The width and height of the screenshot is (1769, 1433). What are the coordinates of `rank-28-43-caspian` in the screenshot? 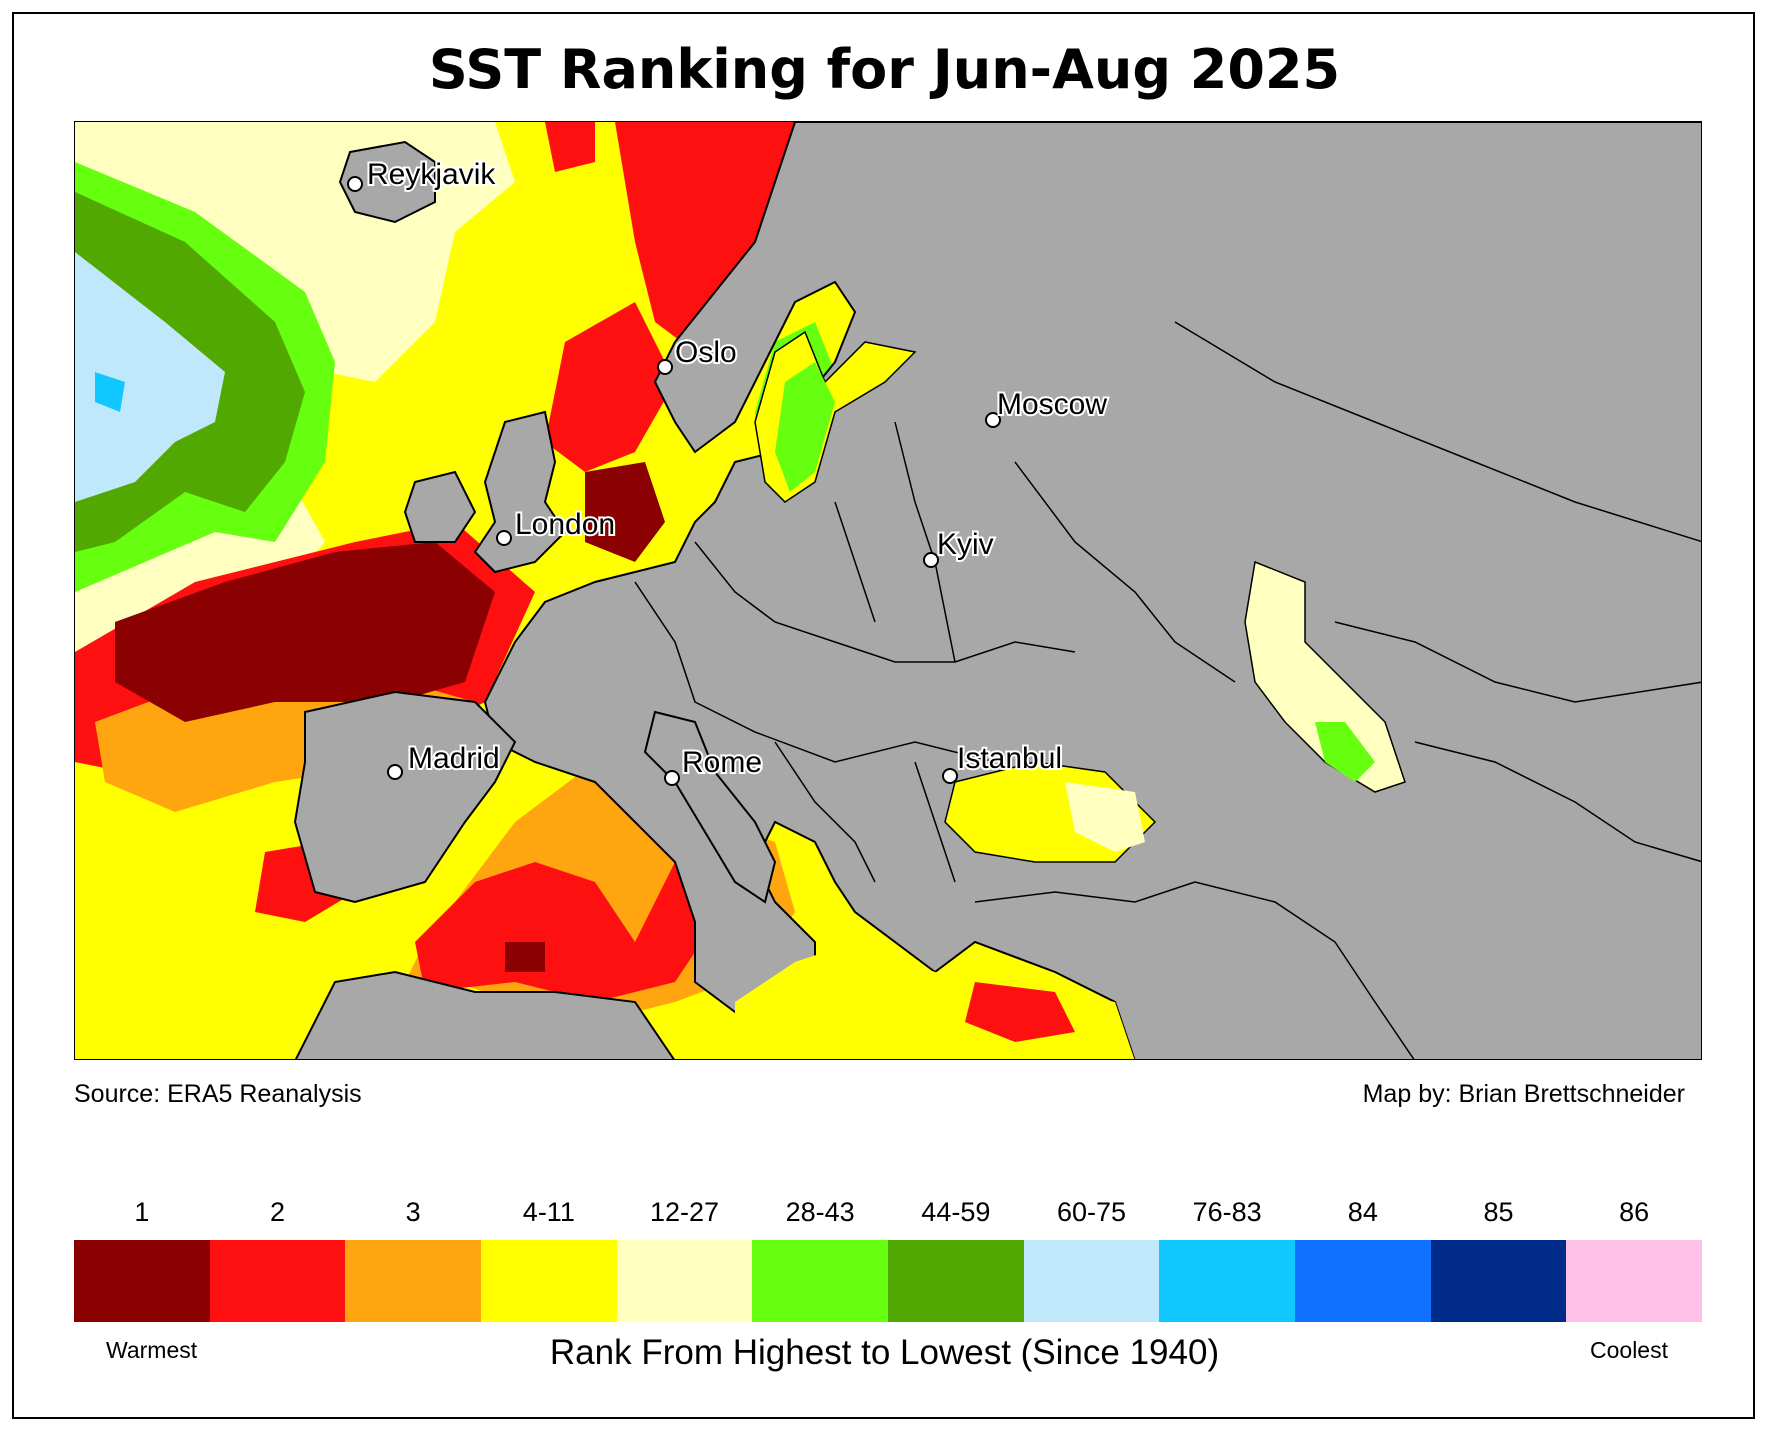 It's located at (1345, 752).